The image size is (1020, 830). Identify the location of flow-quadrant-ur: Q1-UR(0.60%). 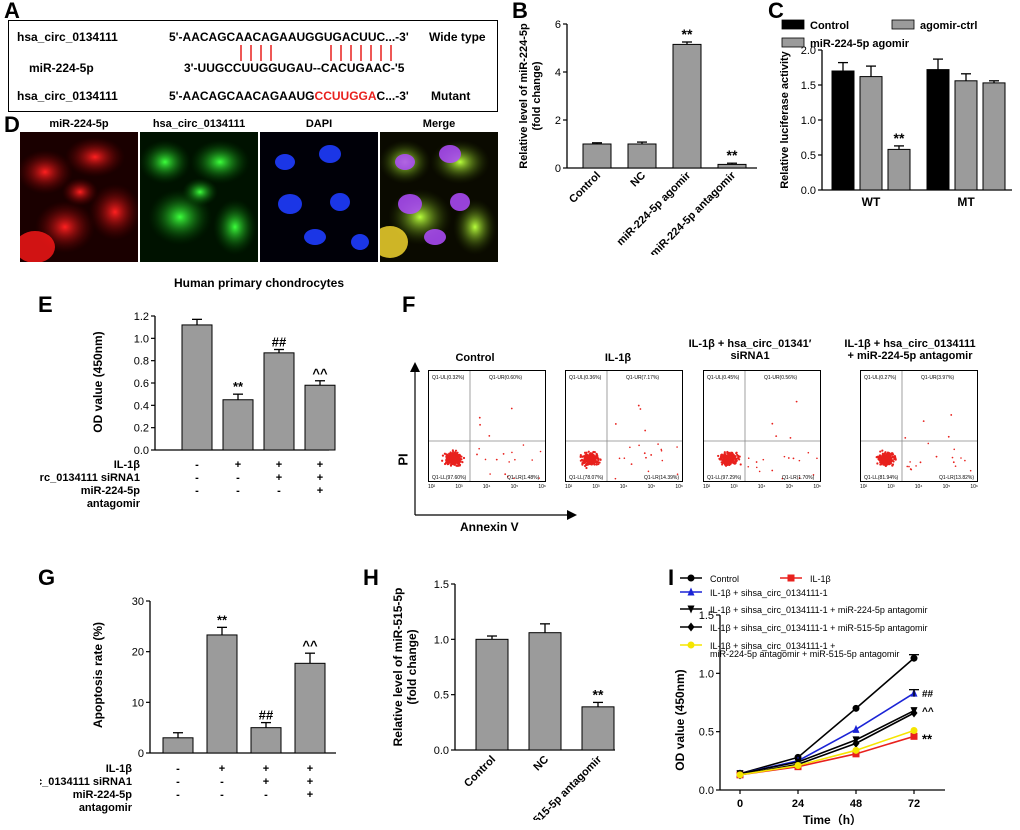
(505, 378).